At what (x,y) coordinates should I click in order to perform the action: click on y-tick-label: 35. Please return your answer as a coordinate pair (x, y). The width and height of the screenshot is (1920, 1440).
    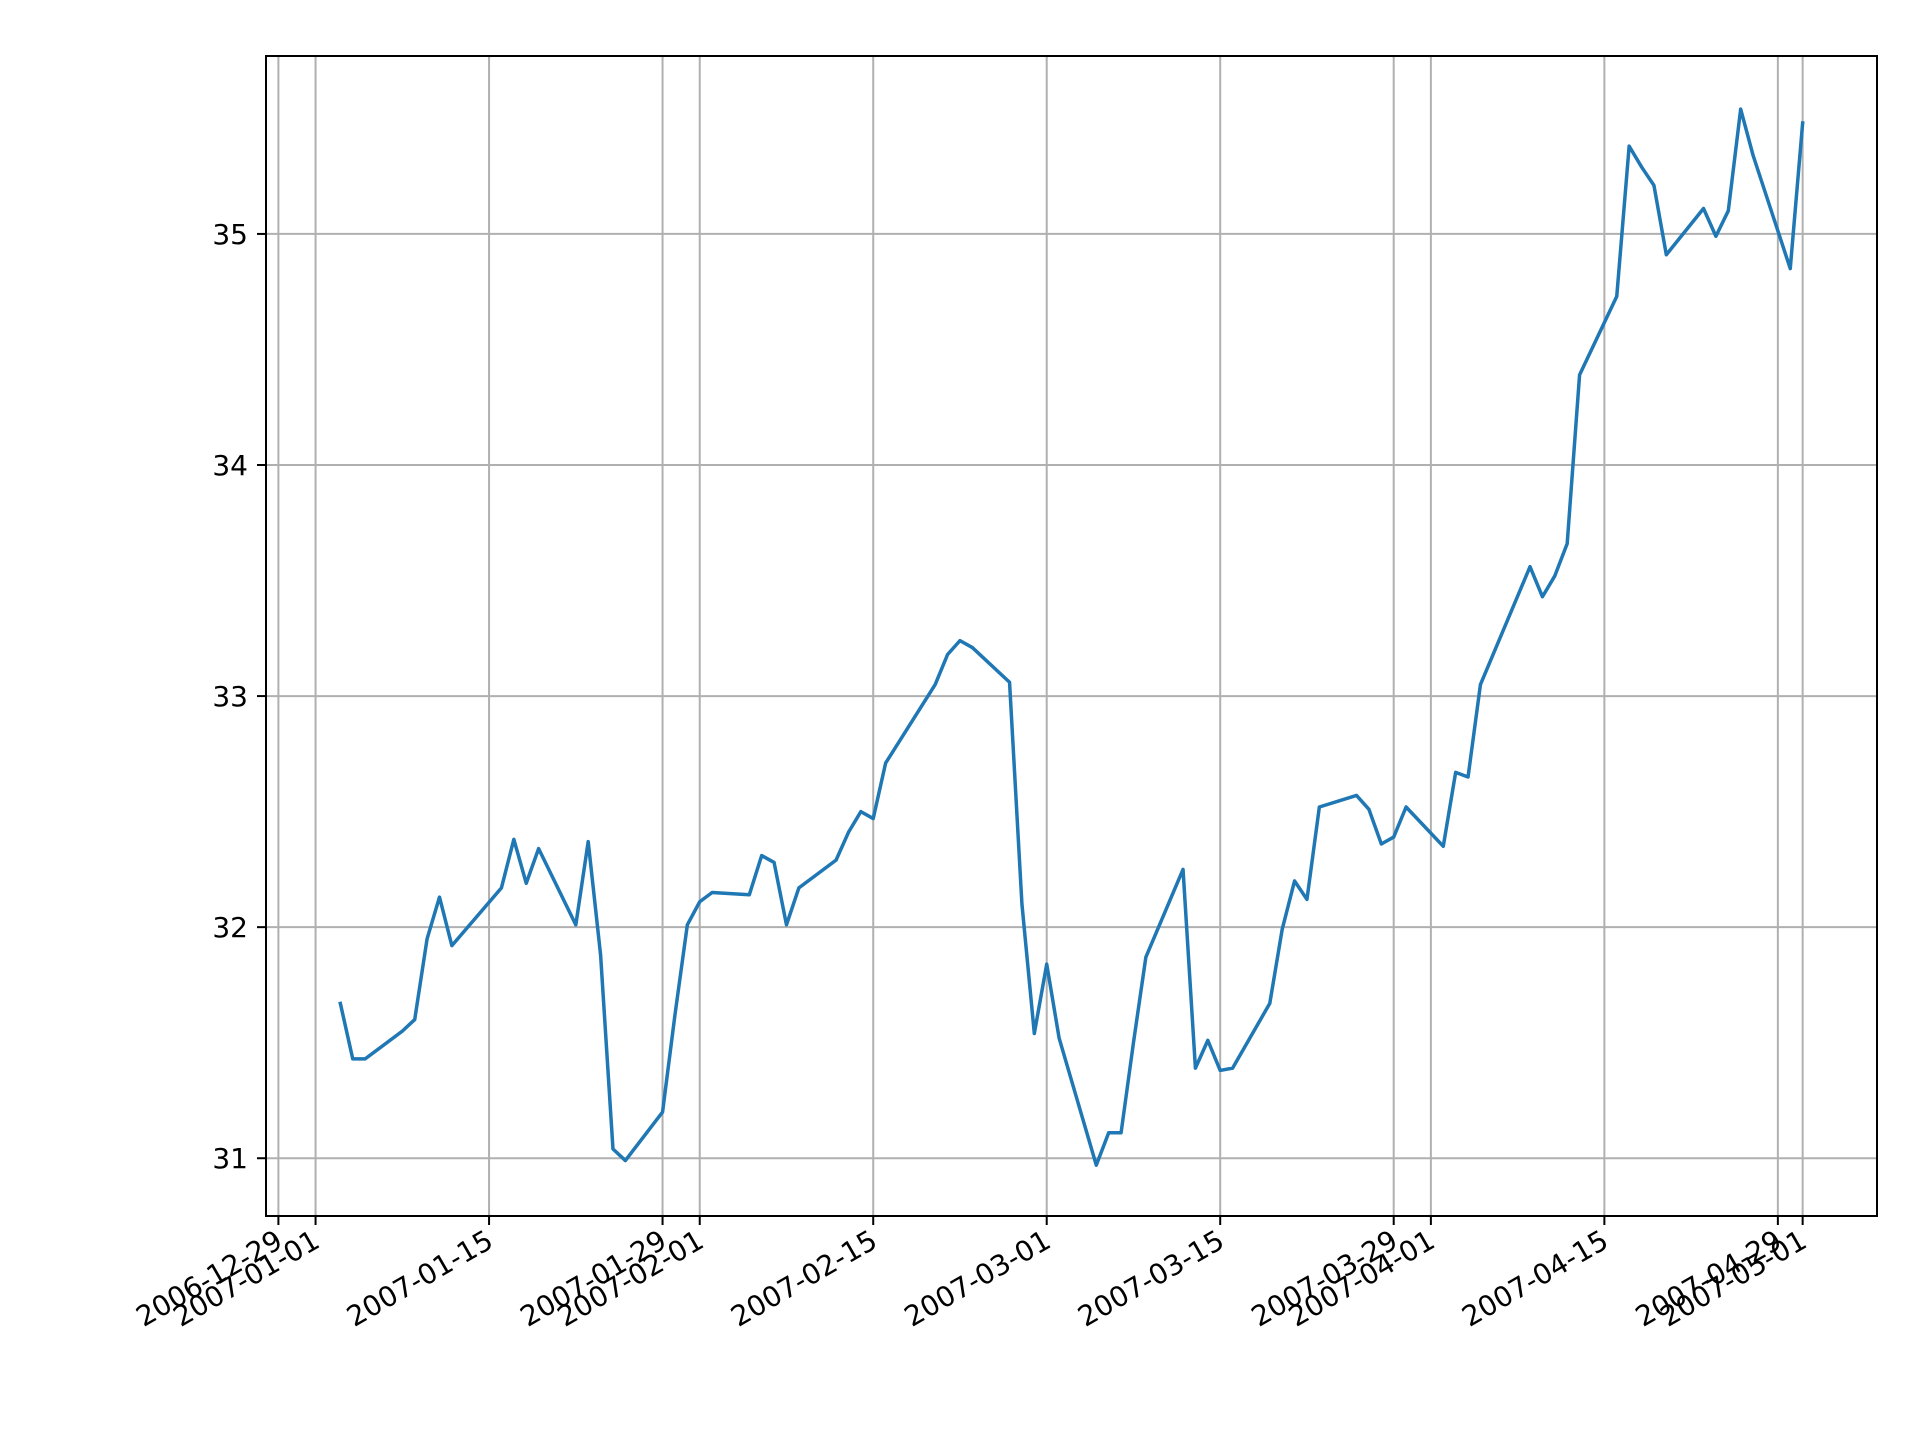
    Looking at the image, I should click on (230, 234).